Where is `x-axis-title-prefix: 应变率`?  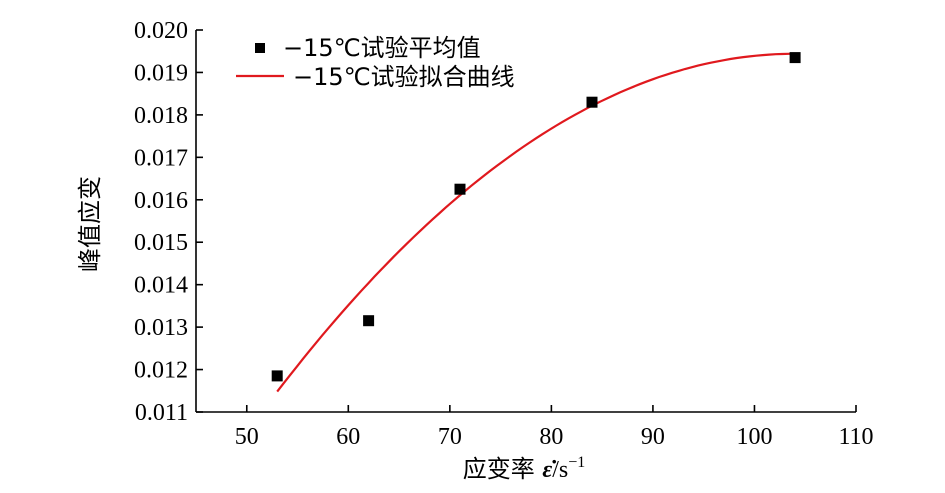
x-axis-title-prefix: 应变率 is located at coordinates (503, 469).